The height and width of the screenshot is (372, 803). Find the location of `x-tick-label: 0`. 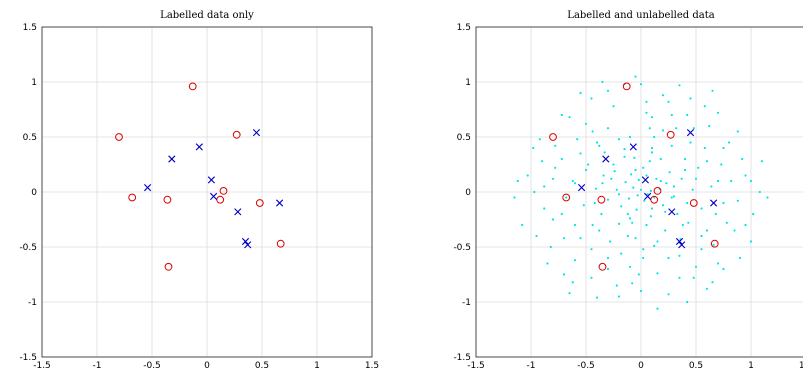

x-tick-label: 0 is located at coordinates (641, 366).